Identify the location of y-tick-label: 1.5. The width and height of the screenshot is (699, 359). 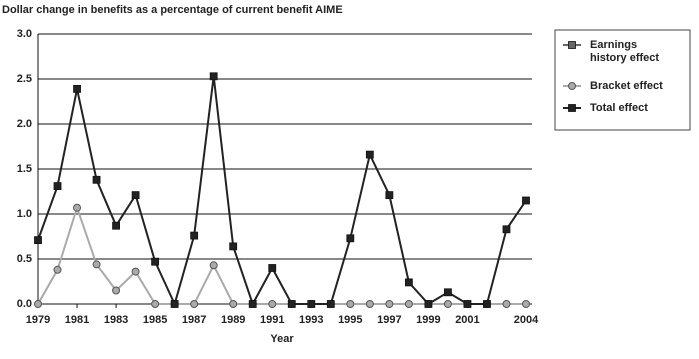
(24, 169).